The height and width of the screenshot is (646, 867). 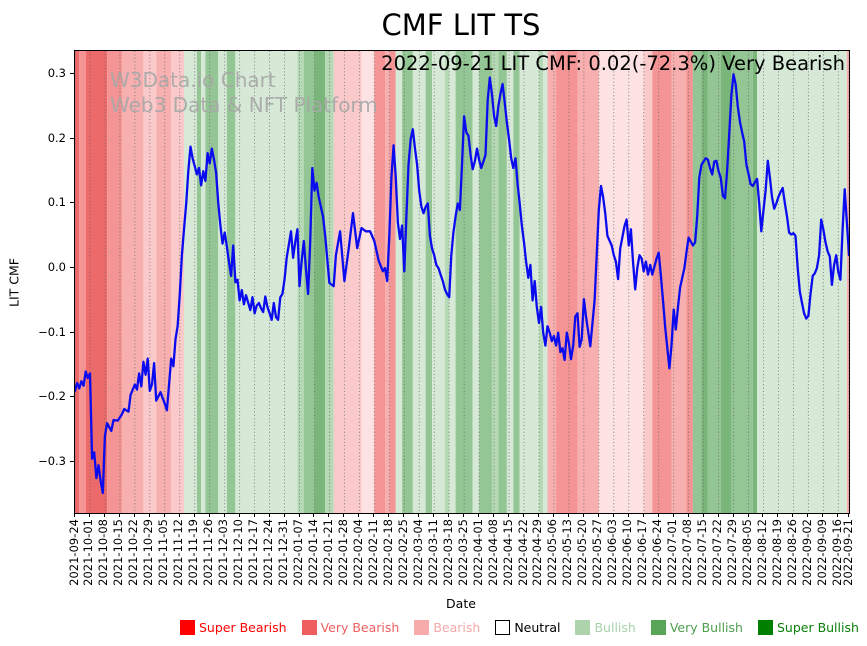 I want to click on legend-item-bullish: Bullish, so click(x=605, y=627).